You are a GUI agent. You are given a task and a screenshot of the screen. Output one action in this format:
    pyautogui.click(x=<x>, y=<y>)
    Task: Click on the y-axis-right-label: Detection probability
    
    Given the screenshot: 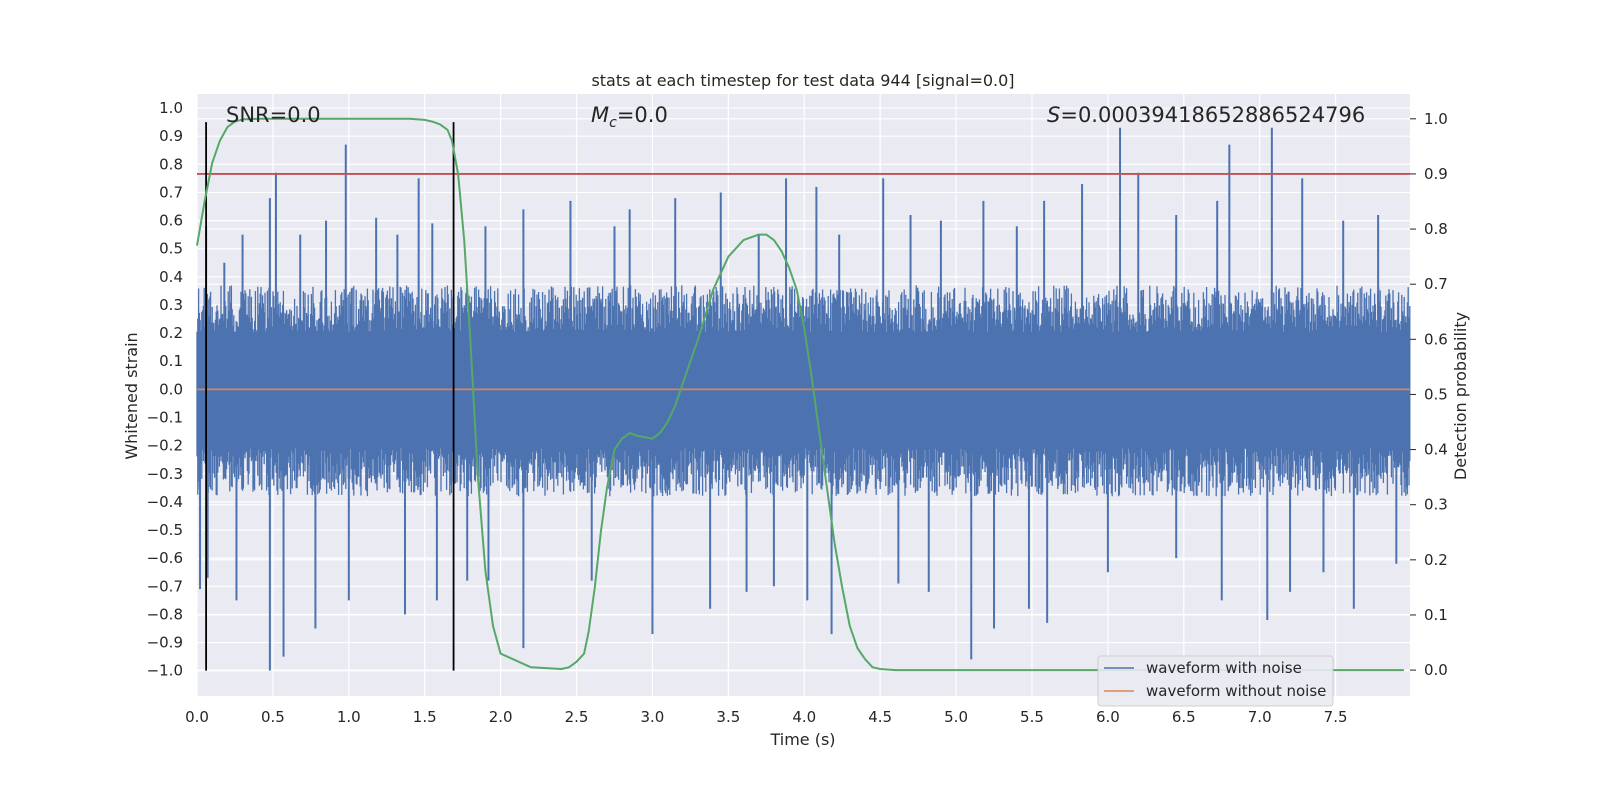 What is the action you would take?
    pyautogui.click(x=1460, y=396)
    